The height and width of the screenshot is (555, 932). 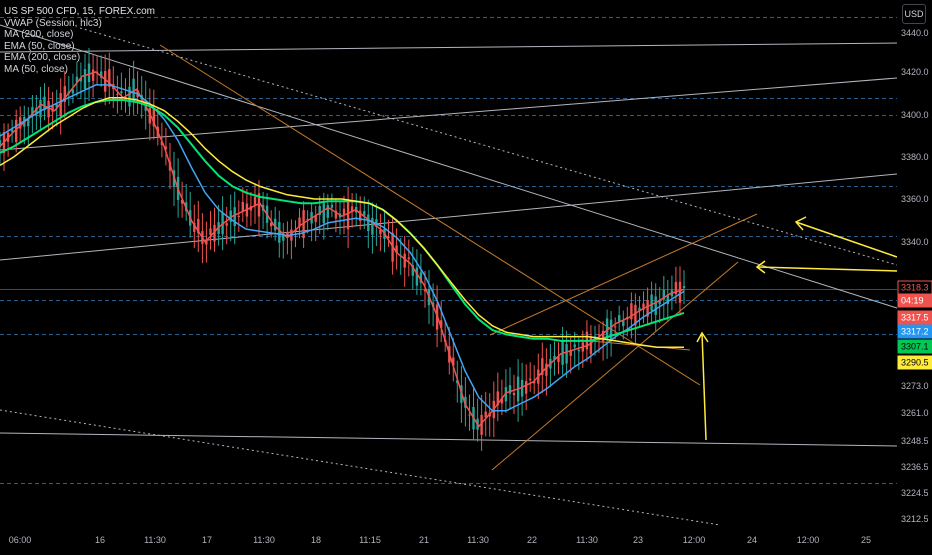 I want to click on price-axis-background, so click(x=914, y=261).